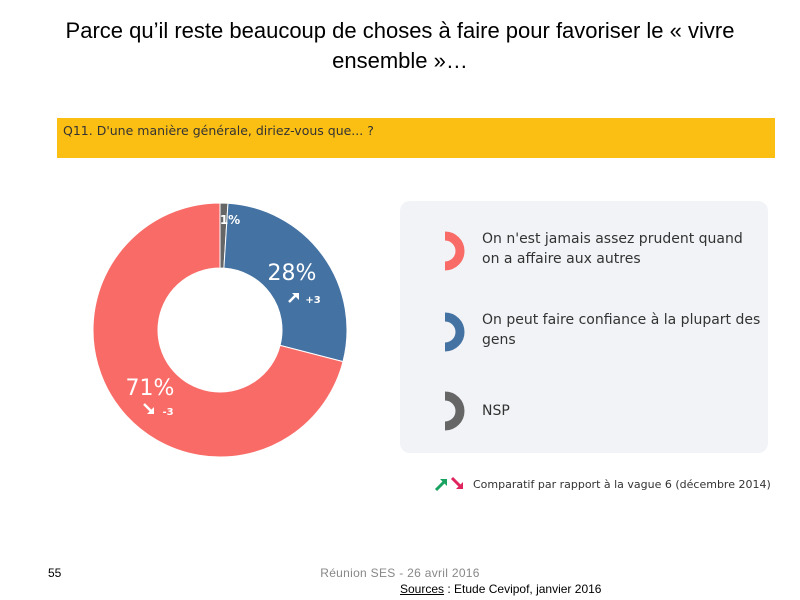  I want to click on slice-confiance, so click(285, 282).